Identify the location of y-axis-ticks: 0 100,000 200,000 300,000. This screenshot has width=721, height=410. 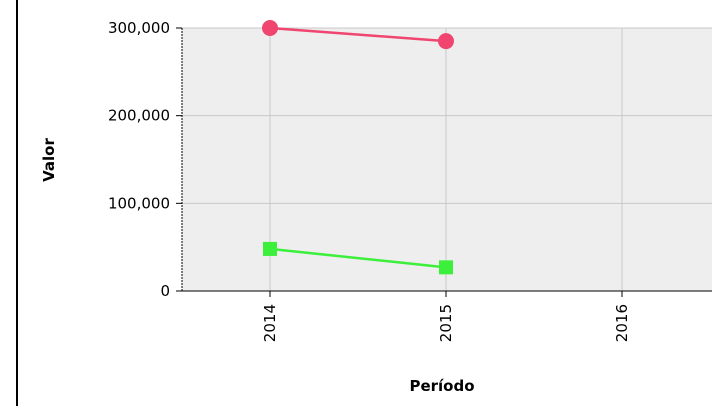
(145, 159).